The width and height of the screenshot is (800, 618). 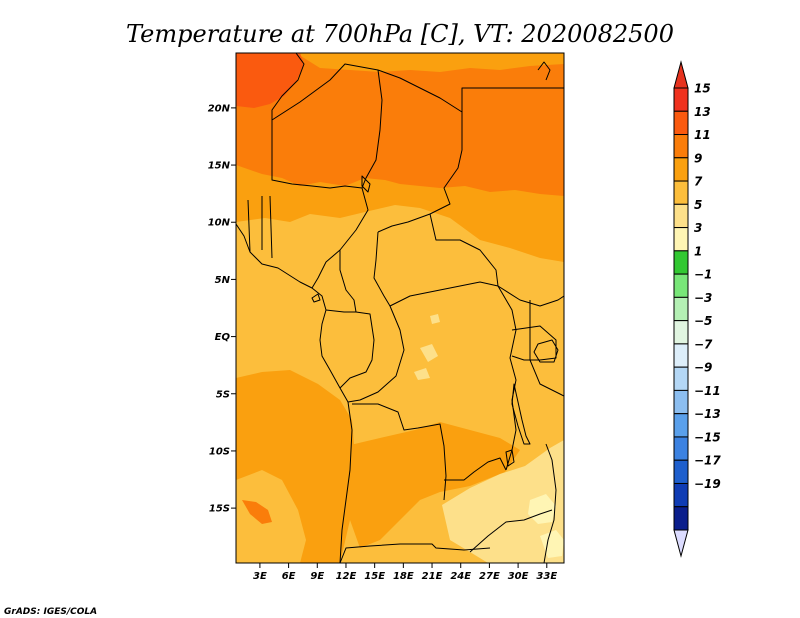 I want to click on x-tick-label: 12E, so click(x=346, y=576).